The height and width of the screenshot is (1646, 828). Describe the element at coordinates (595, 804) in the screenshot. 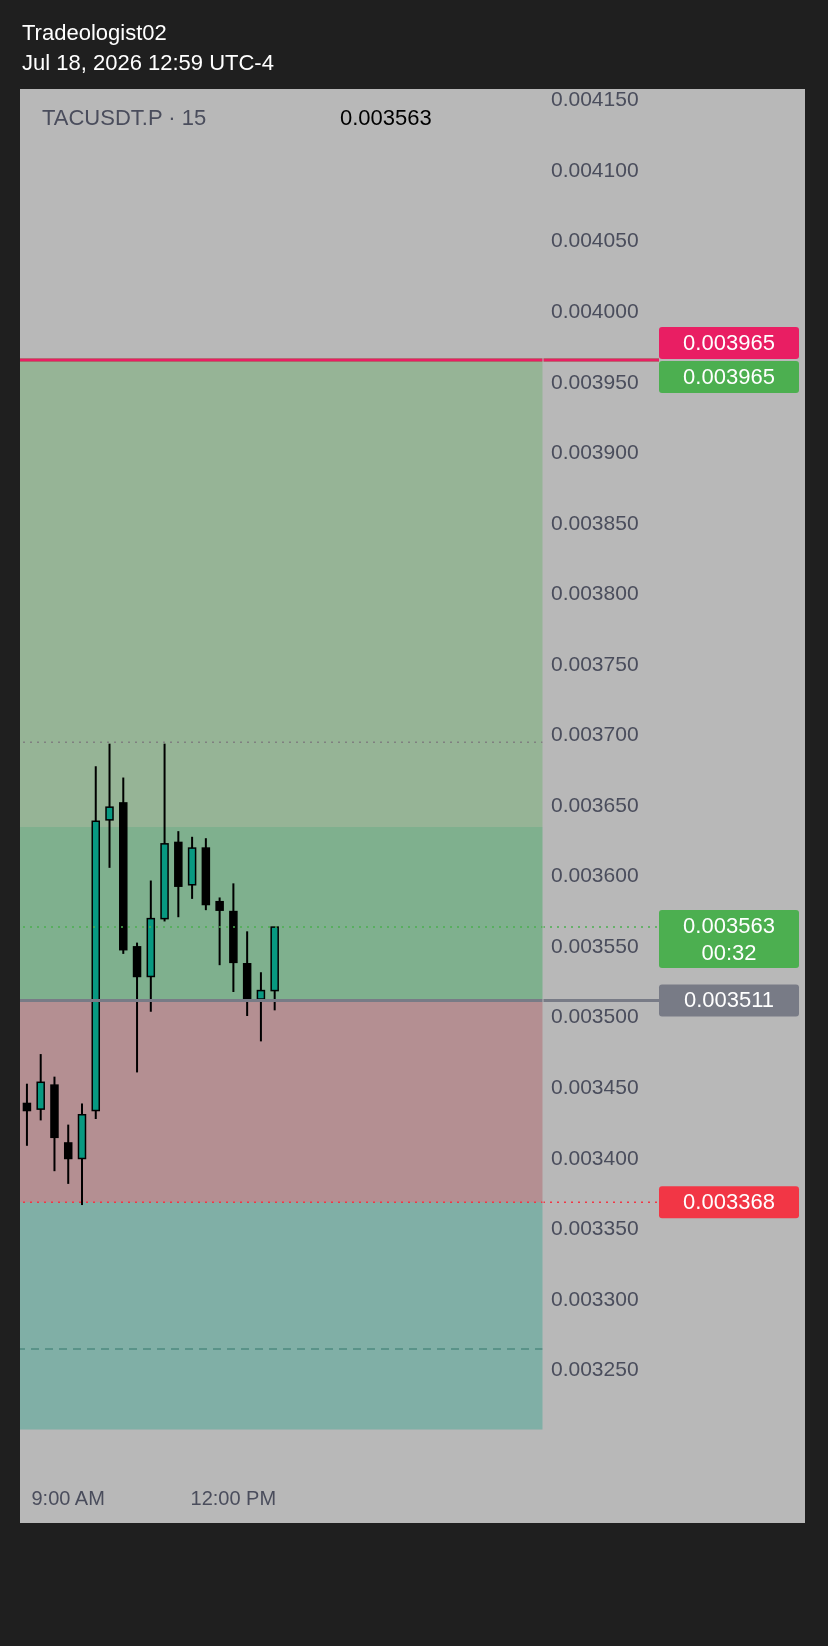

I see `y-tick-label: 0.003650` at that location.